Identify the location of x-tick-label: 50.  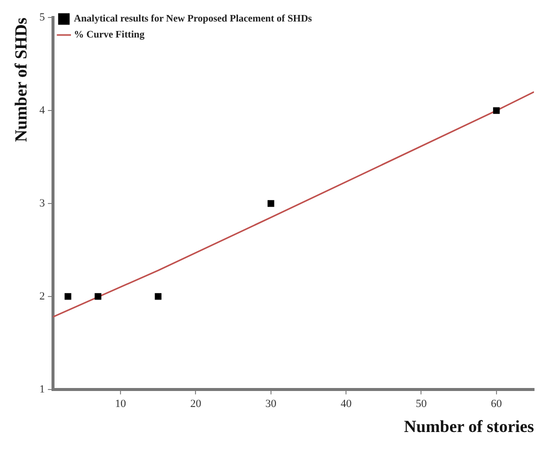
(422, 404).